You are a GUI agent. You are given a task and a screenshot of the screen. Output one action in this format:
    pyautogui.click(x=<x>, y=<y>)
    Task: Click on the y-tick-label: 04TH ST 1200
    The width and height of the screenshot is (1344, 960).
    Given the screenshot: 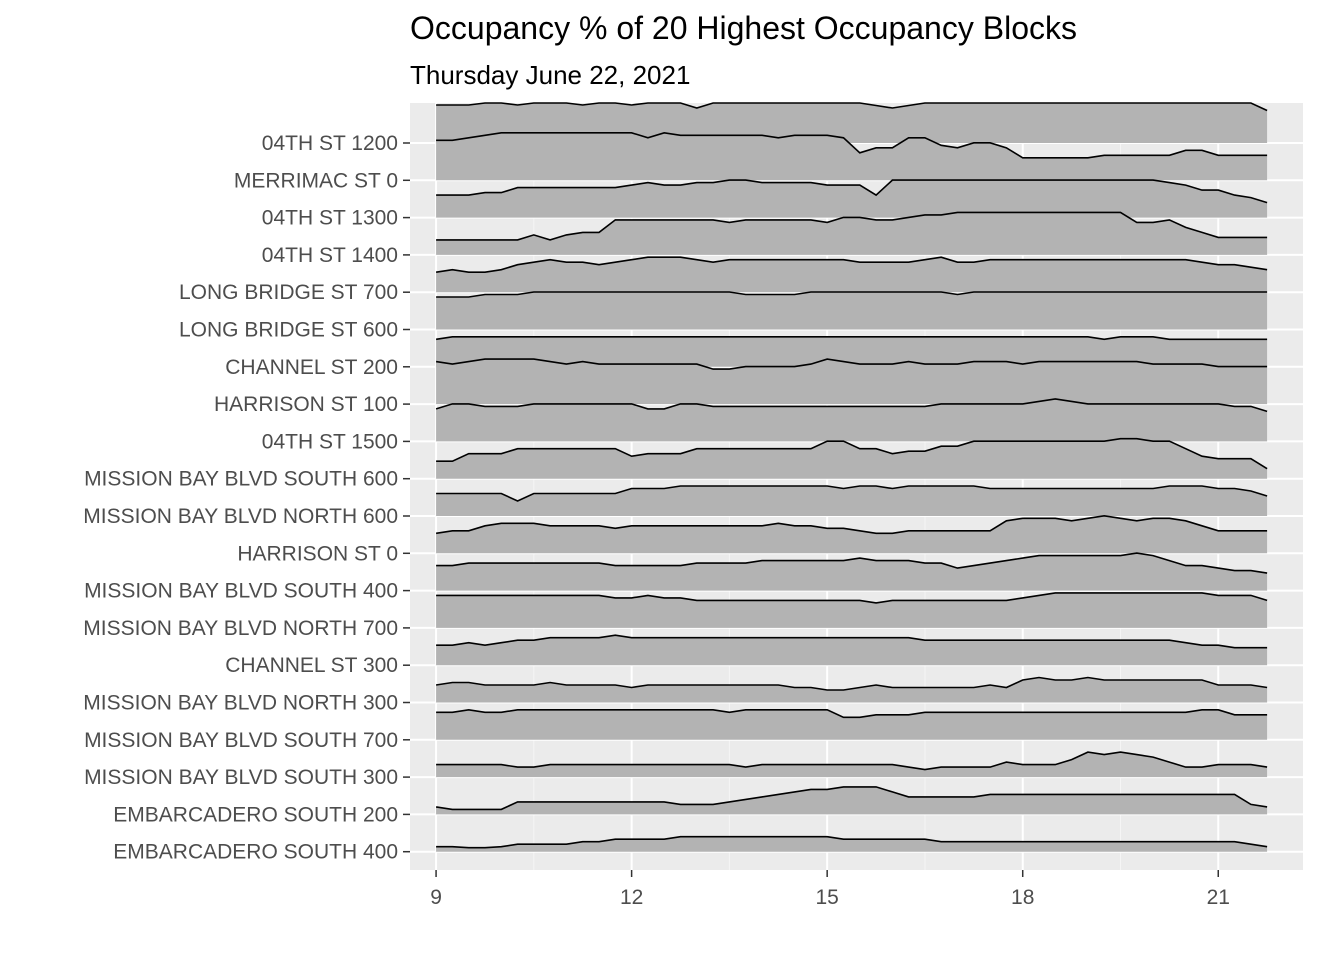 What is the action you would take?
    pyautogui.click(x=330, y=143)
    